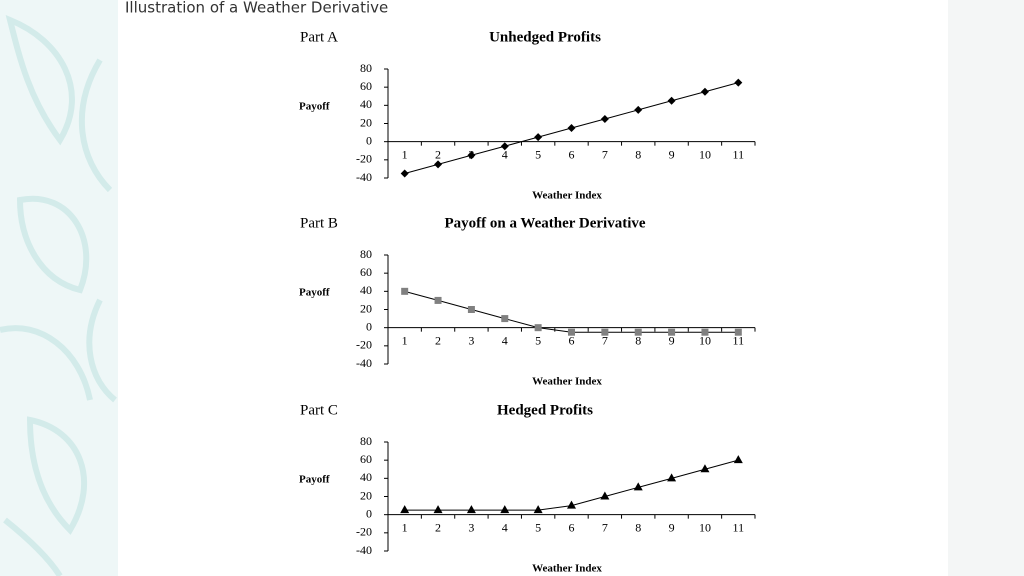 This screenshot has width=1024, height=576. I want to click on chart-title: Unhedged Profits, so click(545, 37).